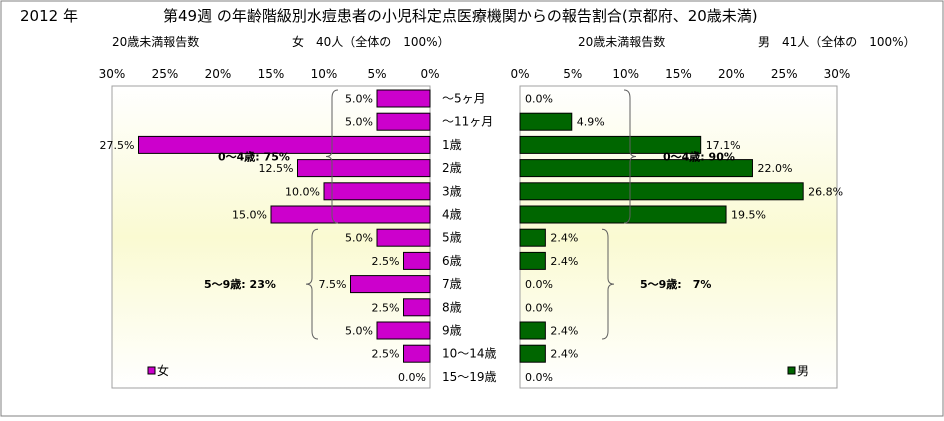 The height and width of the screenshot is (421, 944). Describe the element at coordinates (249, 215) in the screenshot. I see `data-label: 15.0%` at that location.